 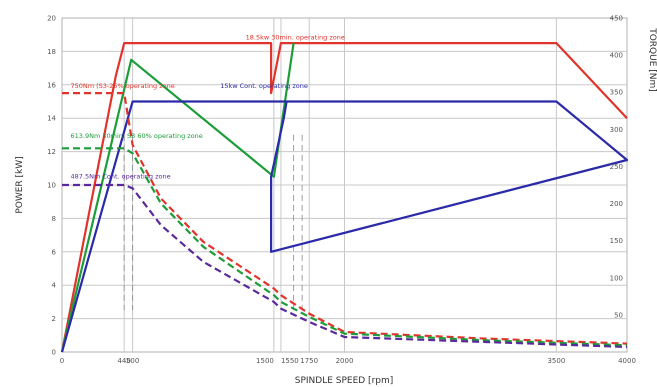 What do you see at coordinates (652, 59) in the screenshot?
I see `y-right-axis-title: TORQUE [Nm]` at bounding box center [652, 59].